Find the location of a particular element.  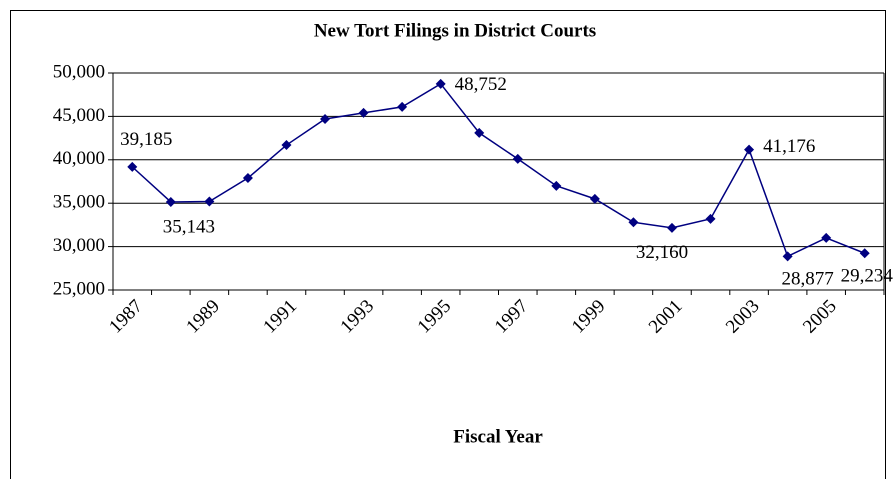

data-label: 32,160 is located at coordinates (662, 252).